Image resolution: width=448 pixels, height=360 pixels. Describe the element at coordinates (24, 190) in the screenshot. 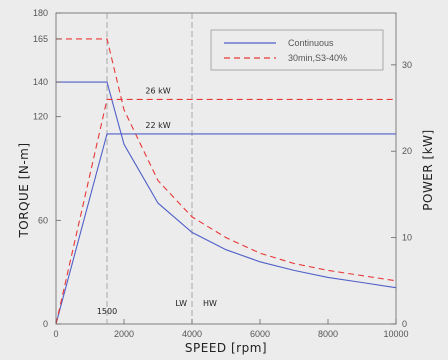

I see `y-axis-left-label: TORQUE [N-m]` at that location.